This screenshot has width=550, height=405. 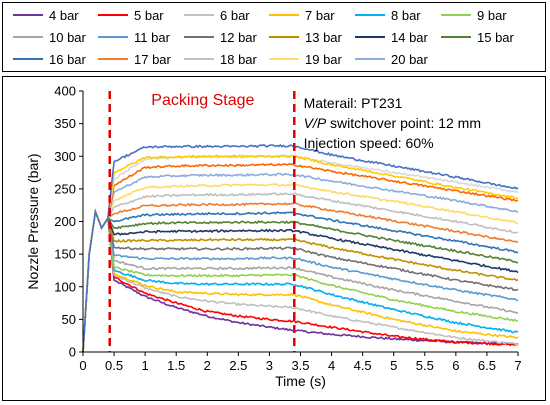 I want to click on legend-item: 9 bar, so click(x=474, y=15).